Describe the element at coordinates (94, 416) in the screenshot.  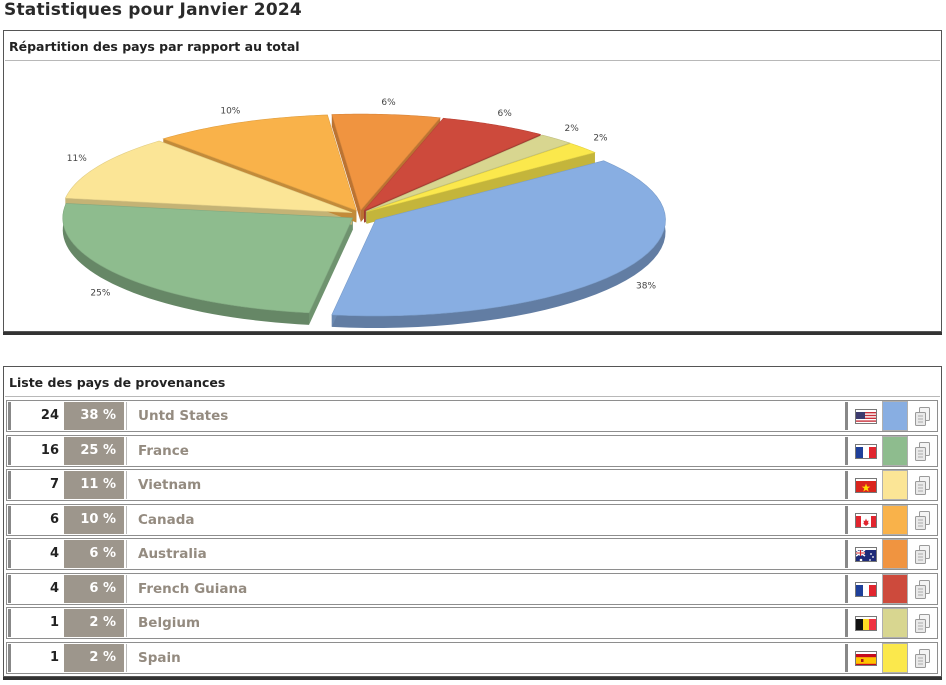
I see `visit-percent: 38 %` at that location.